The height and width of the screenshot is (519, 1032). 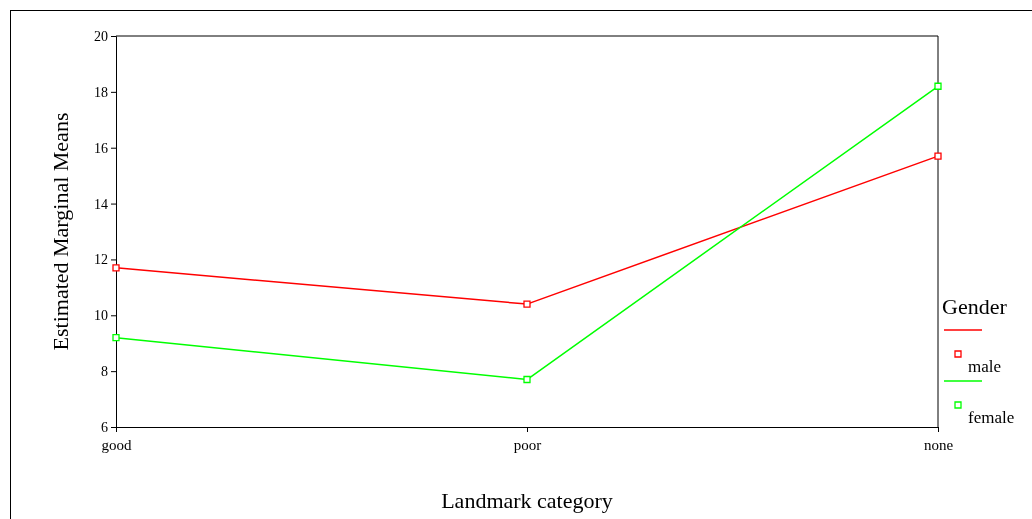 I want to click on y-tick-label: 16, so click(x=101, y=148).